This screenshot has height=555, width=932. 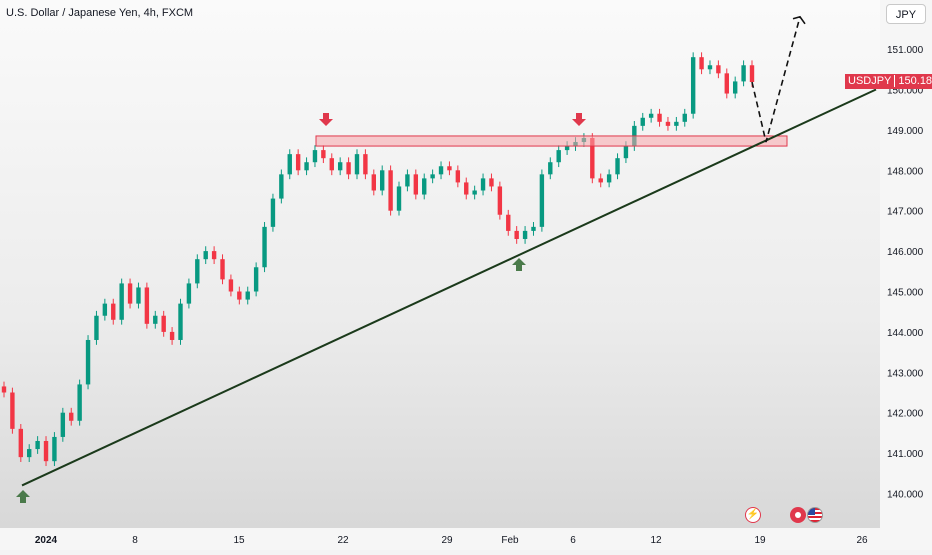 What do you see at coordinates (905, 212) in the screenshot?
I see `y-tick-label: 147.000` at bounding box center [905, 212].